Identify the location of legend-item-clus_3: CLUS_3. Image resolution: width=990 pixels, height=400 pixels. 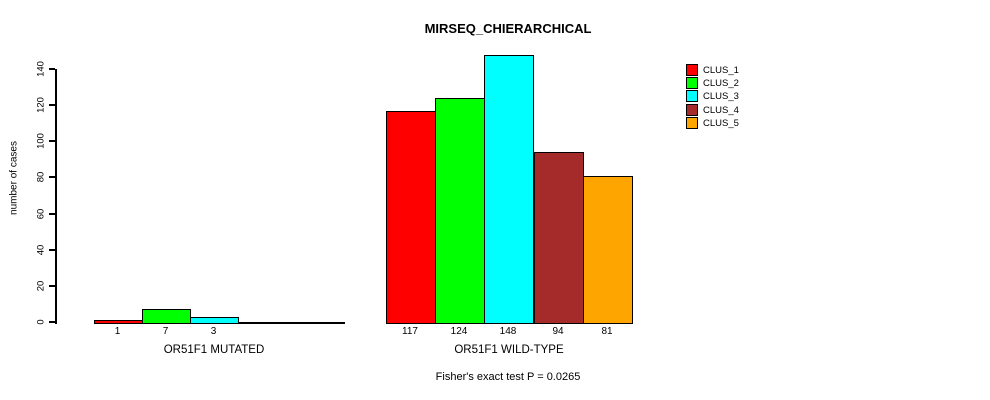
(712, 96).